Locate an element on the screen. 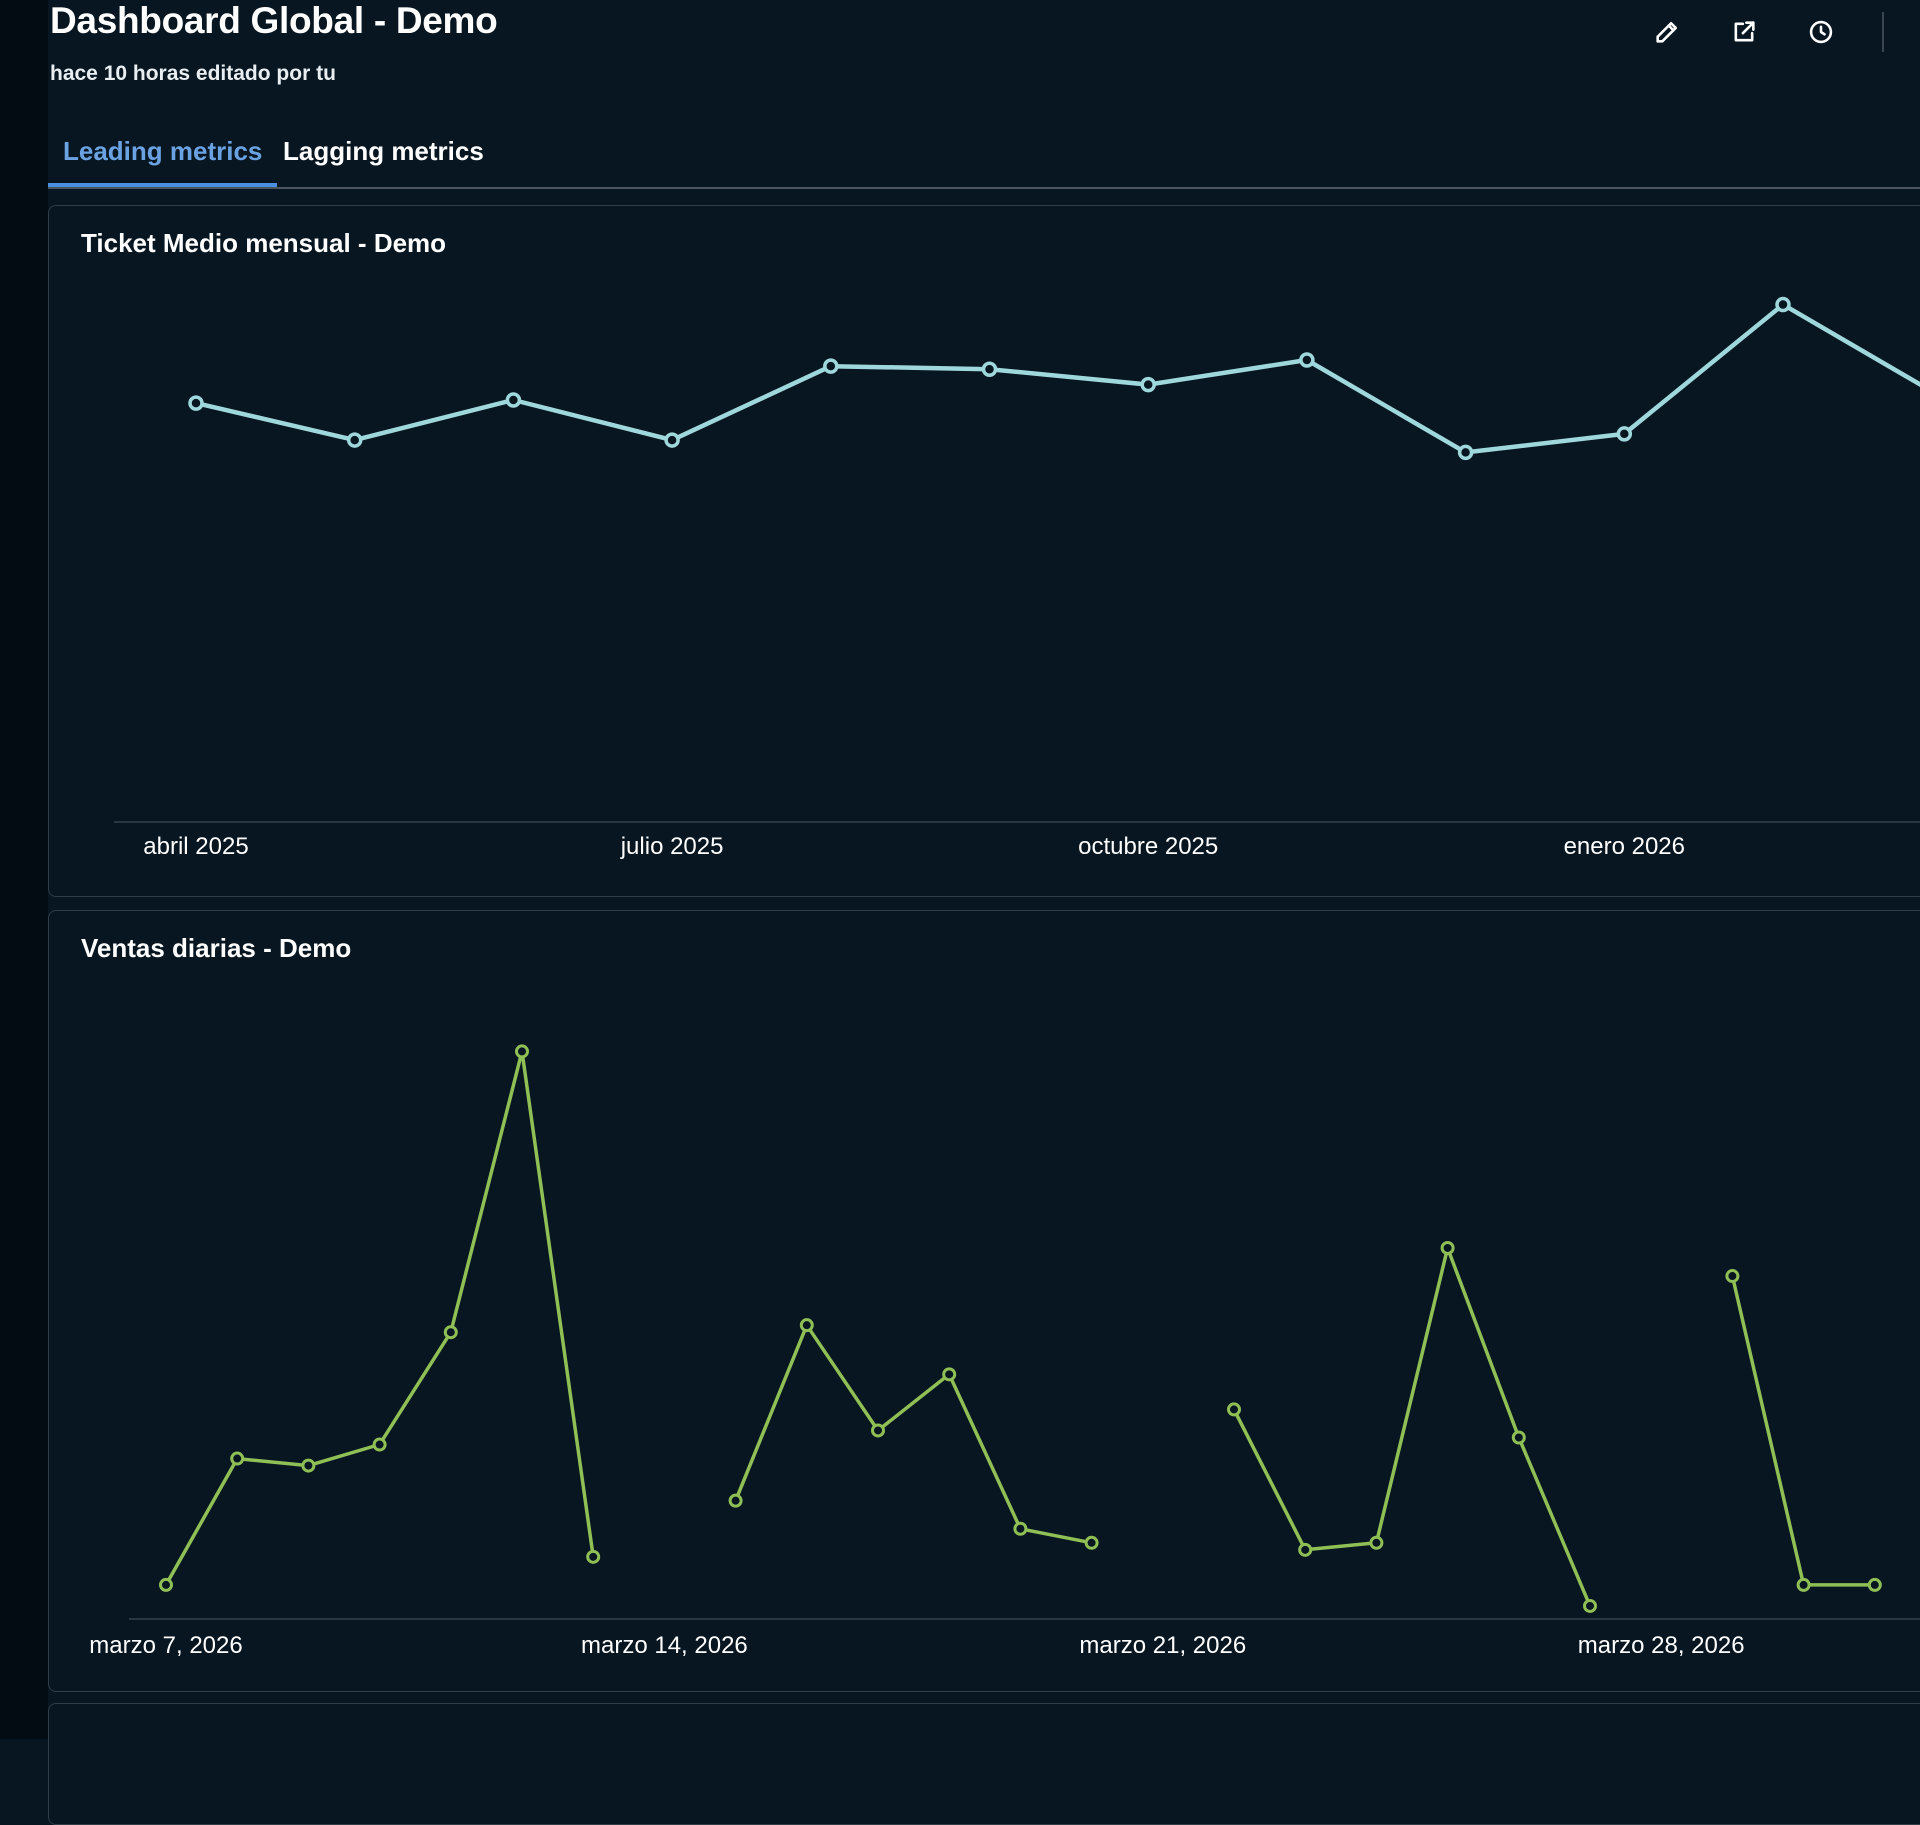  tab-label: Lagging metrics is located at coordinates (383, 151).